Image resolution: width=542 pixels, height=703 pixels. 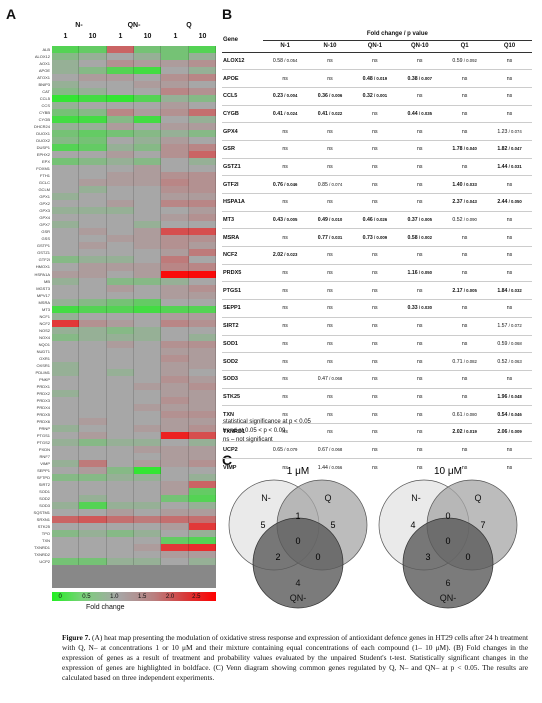 What do you see at coordinates (516, 414) in the screenshot?
I see `p-value: 0.046` at bounding box center [516, 414].